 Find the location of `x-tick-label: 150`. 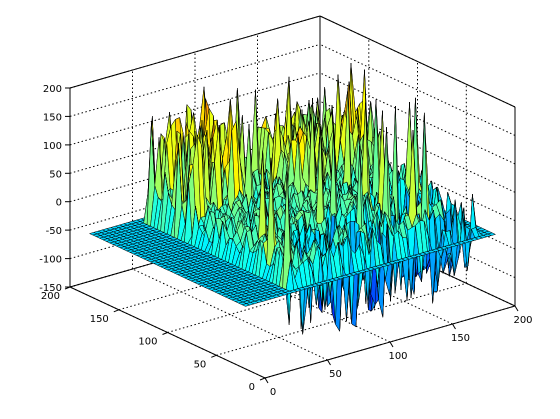

x-tick-label: 150 is located at coordinates (460, 338).